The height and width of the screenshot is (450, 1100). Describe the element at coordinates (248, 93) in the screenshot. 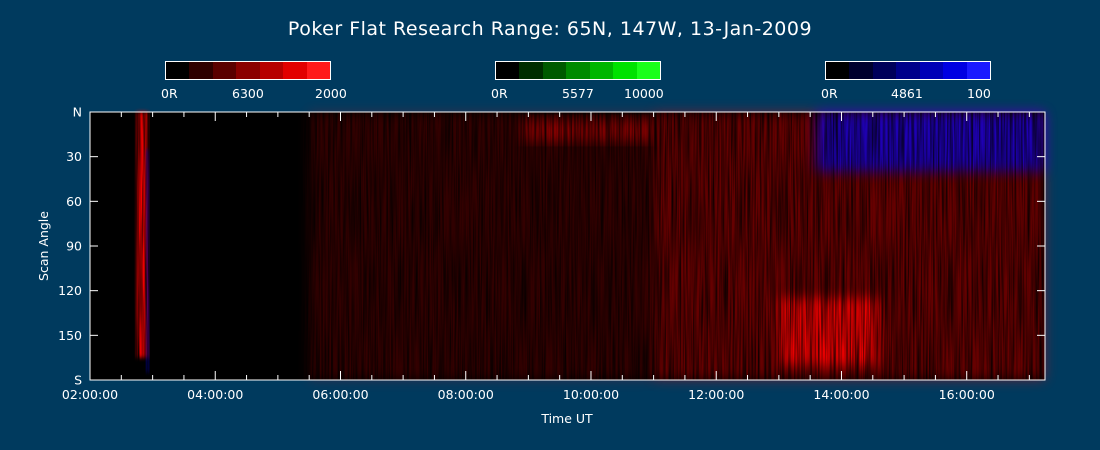

I see `colorbar-wavelength-label: 6300` at that location.